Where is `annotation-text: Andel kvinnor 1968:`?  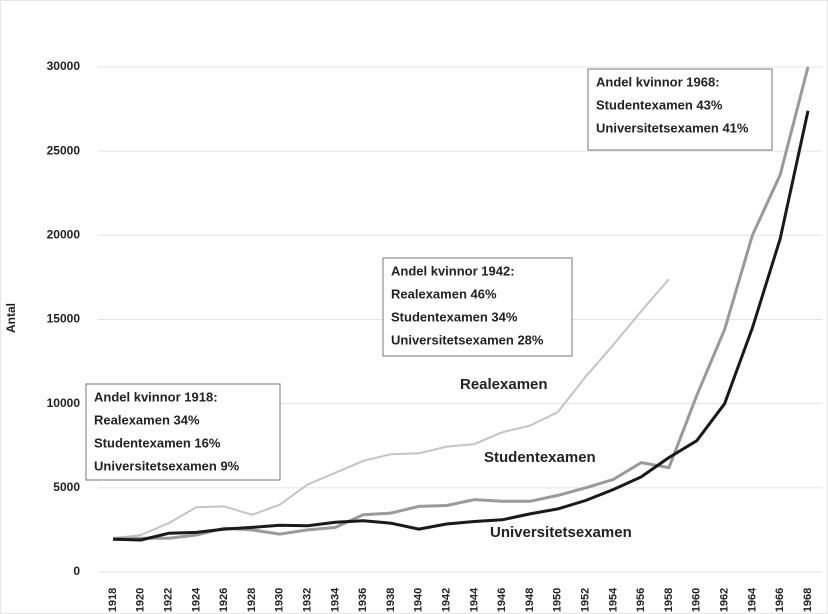
annotation-text: Andel kvinnor 1968: is located at coordinates (658, 81).